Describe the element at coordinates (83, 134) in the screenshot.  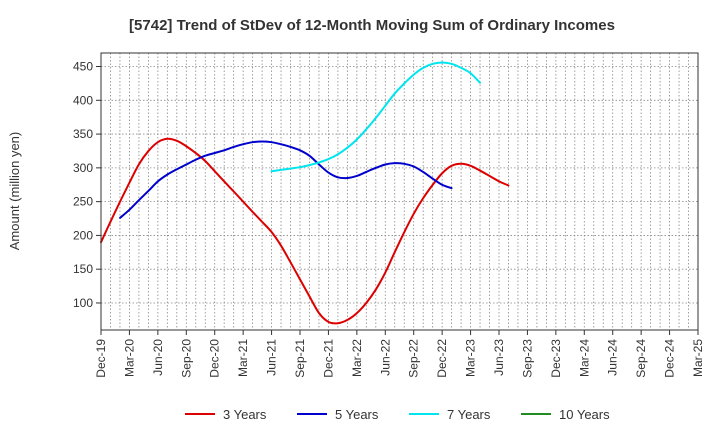
I see `y-tick-label: 350` at that location.